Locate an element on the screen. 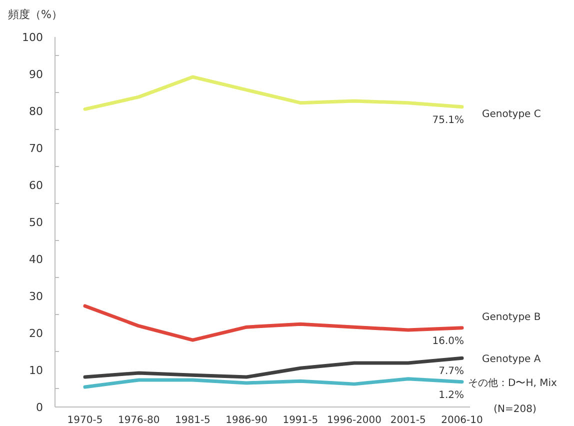  series-label: その他：D〜H, Mix is located at coordinates (512, 382).